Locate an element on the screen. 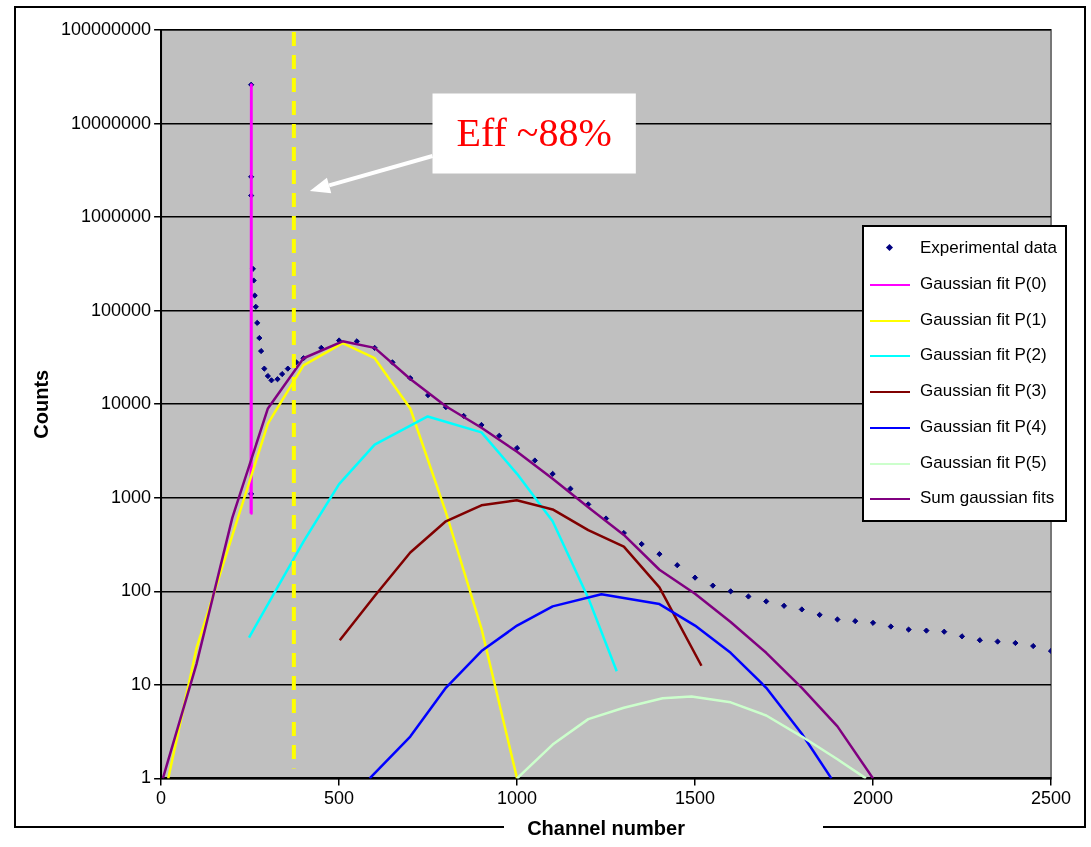  x-axis-title: Channel number is located at coordinates (606, 827).